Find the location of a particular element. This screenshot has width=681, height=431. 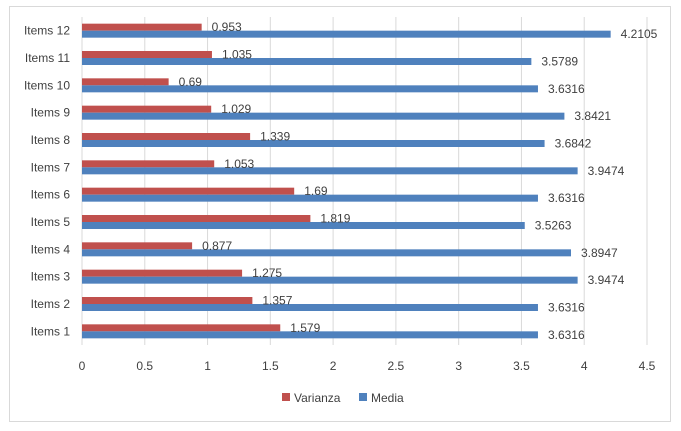

legend-swatch-varianza is located at coordinates (286, 397).